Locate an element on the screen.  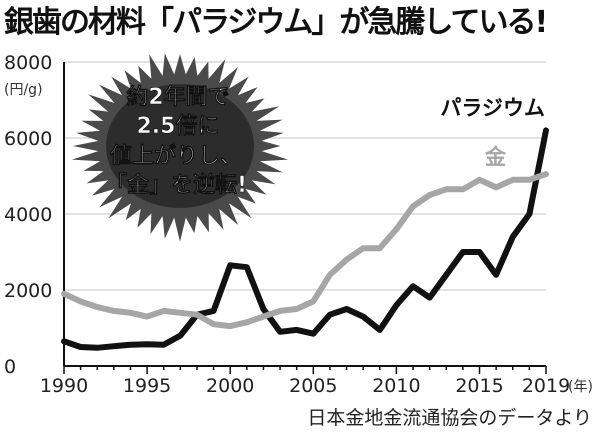
starburst-callout-core is located at coordinates (180, 146).